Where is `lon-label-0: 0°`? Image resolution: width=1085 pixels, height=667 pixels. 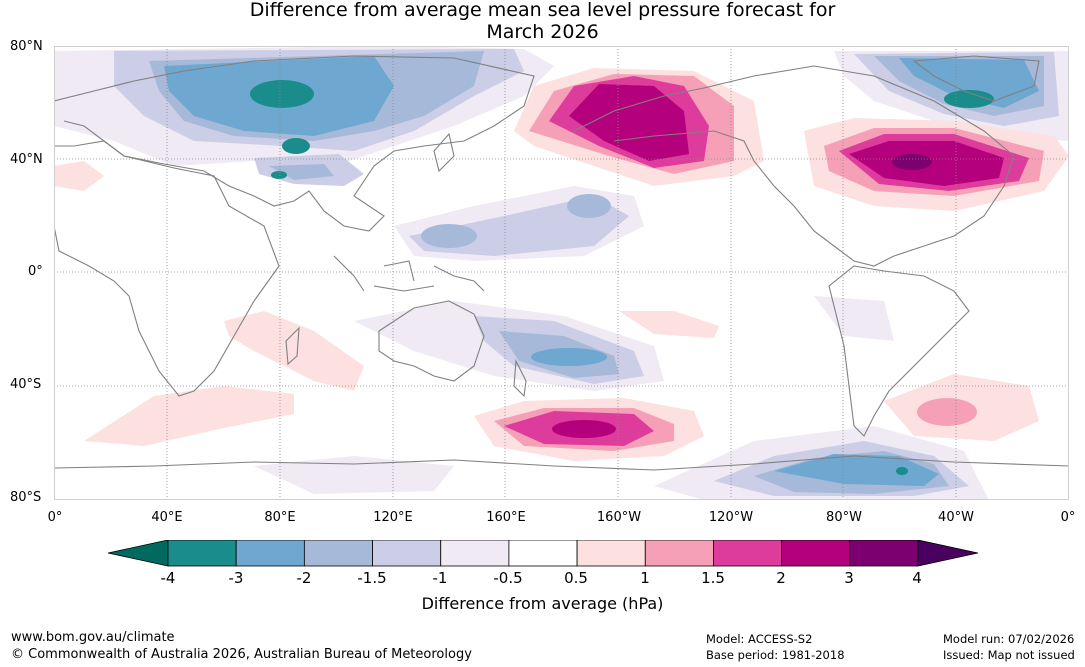
lon-label-0: 0° is located at coordinates (55, 517).